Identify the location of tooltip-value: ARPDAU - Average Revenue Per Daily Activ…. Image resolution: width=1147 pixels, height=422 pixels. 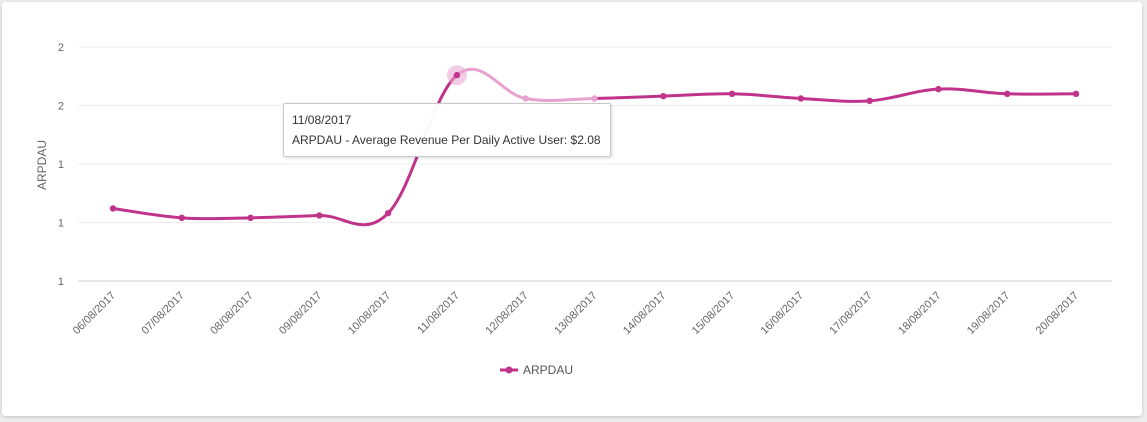
(446, 140).